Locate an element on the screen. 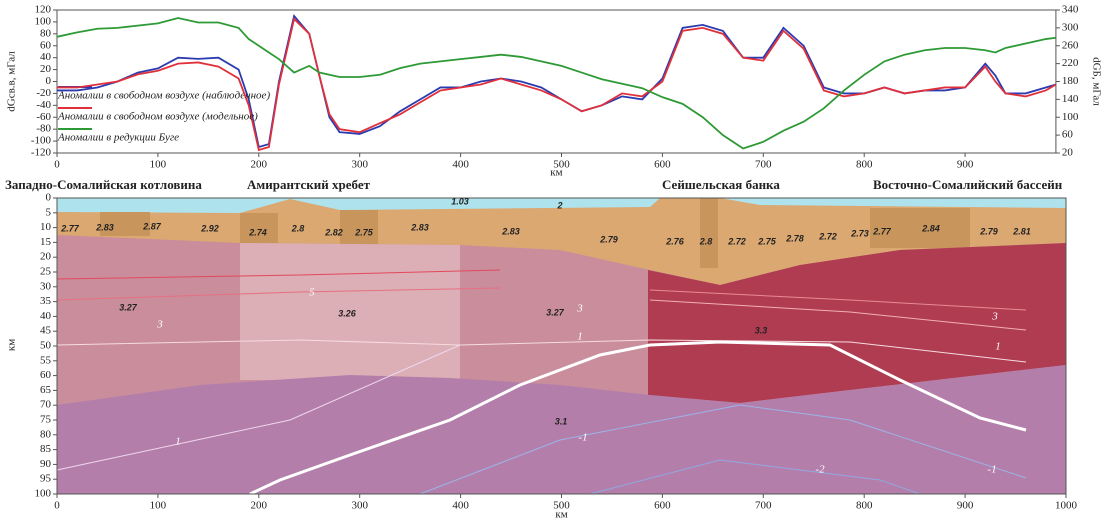 Image resolution: width=1107 pixels, height=519 pixels. y-tick-label: 95 is located at coordinates (46, 479).